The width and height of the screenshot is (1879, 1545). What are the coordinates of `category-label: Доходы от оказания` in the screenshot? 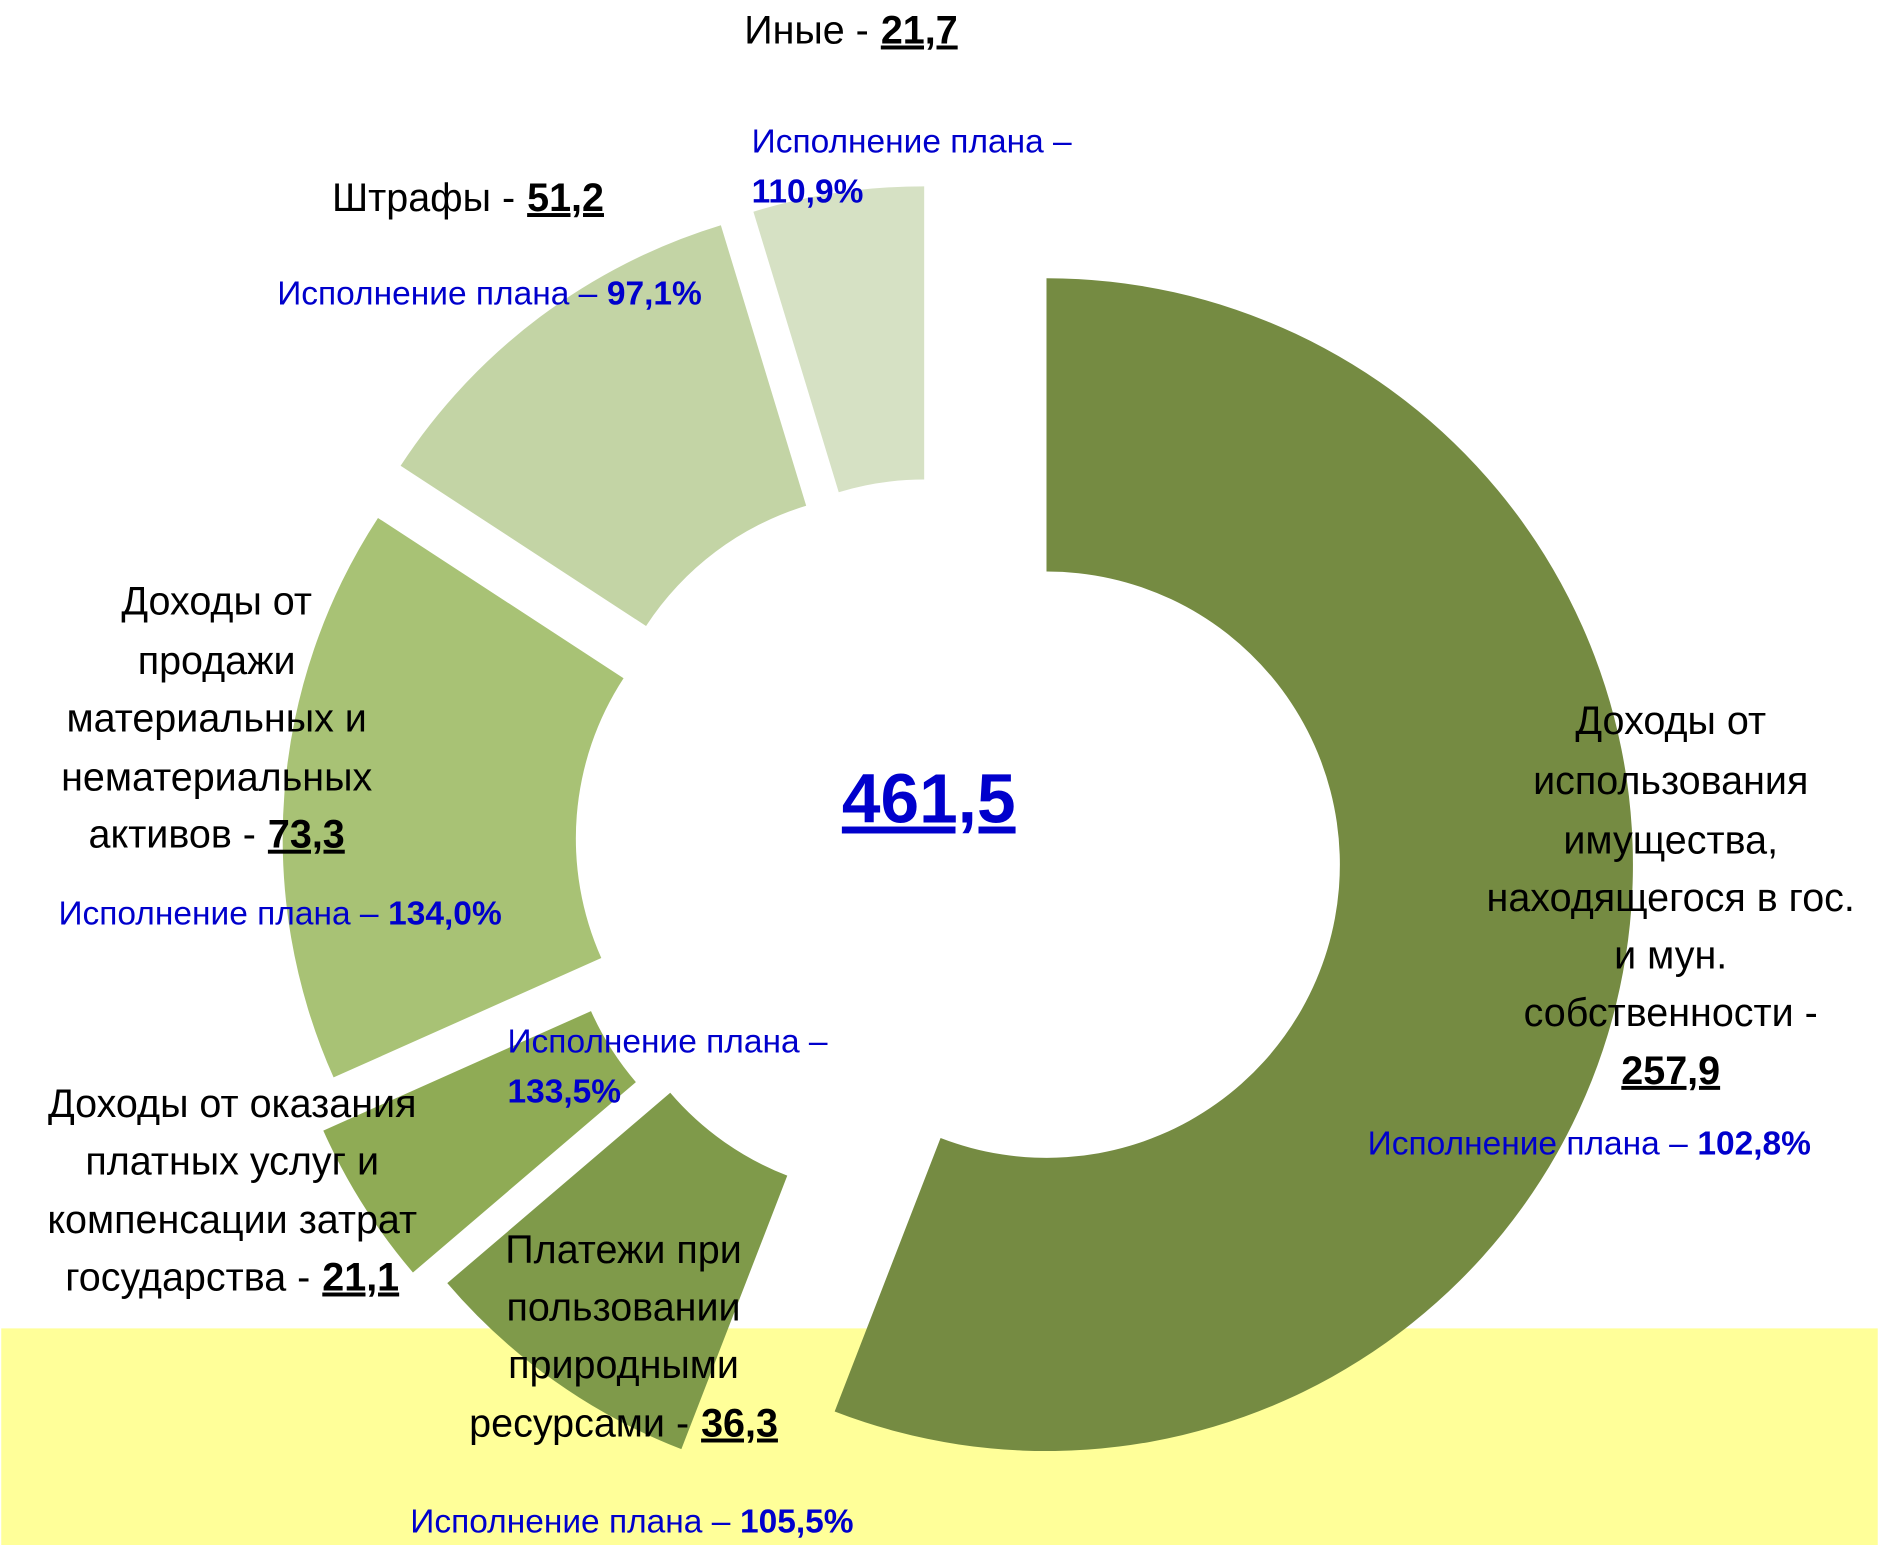 It's located at (232, 1104).